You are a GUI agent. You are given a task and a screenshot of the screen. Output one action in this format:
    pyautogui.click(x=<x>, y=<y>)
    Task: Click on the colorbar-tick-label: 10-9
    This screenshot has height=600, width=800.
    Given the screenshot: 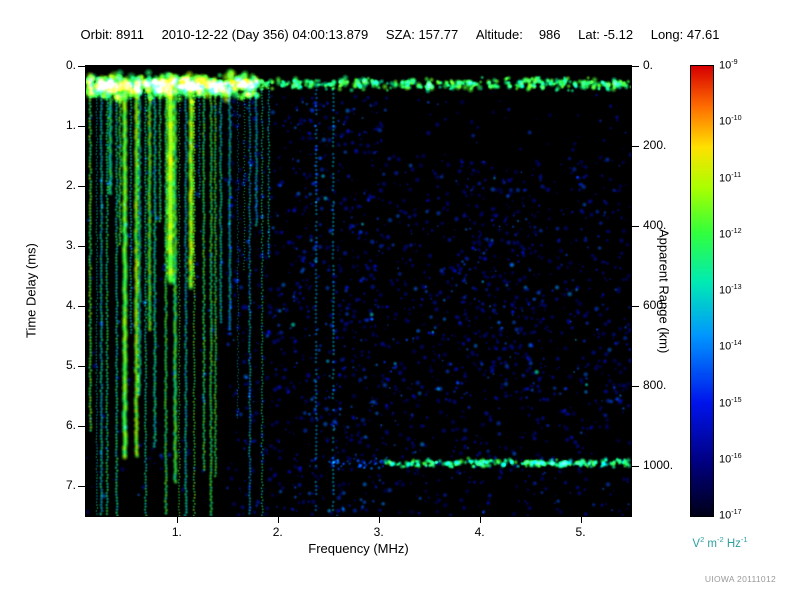 What is the action you would take?
    pyautogui.click(x=728, y=65)
    